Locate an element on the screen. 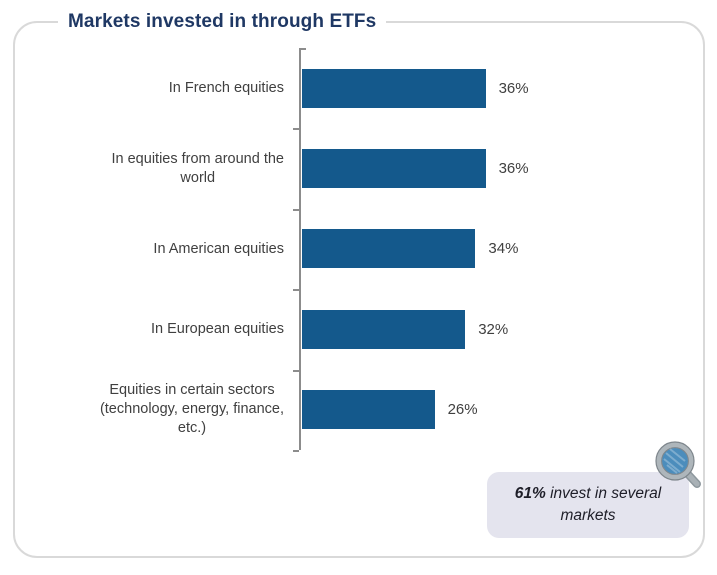 This screenshot has height=575, width=717. note-highlight: 61% is located at coordinates (530, 493).